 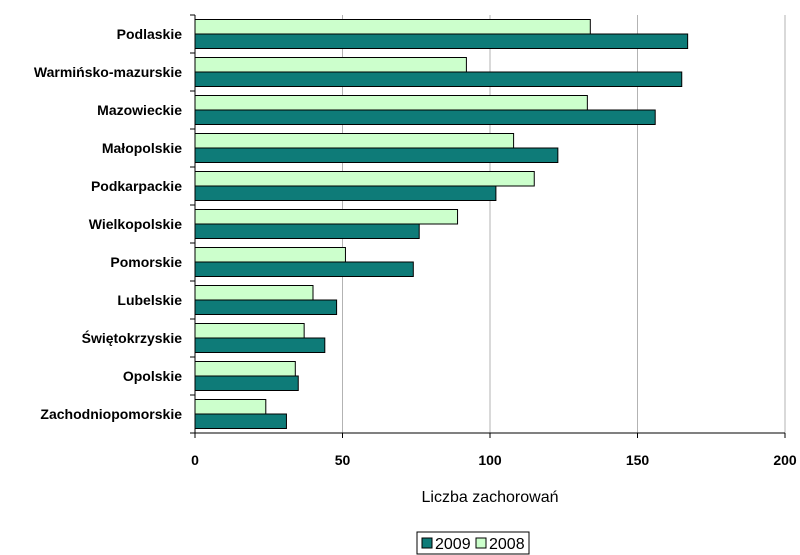 What do you see at coordinates (149, 300) in the screenshot?
I see `category-label: Lubelskie` at bounding box center [149, 300].